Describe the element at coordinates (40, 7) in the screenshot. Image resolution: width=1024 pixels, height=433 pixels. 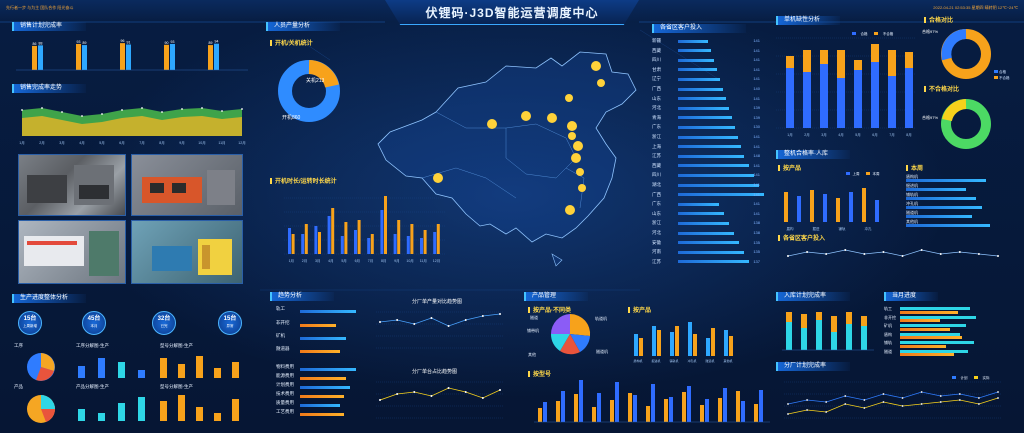
I see `header-slogan: 先行者一步 与为主 团队合作 阳光奋斗` at that location.